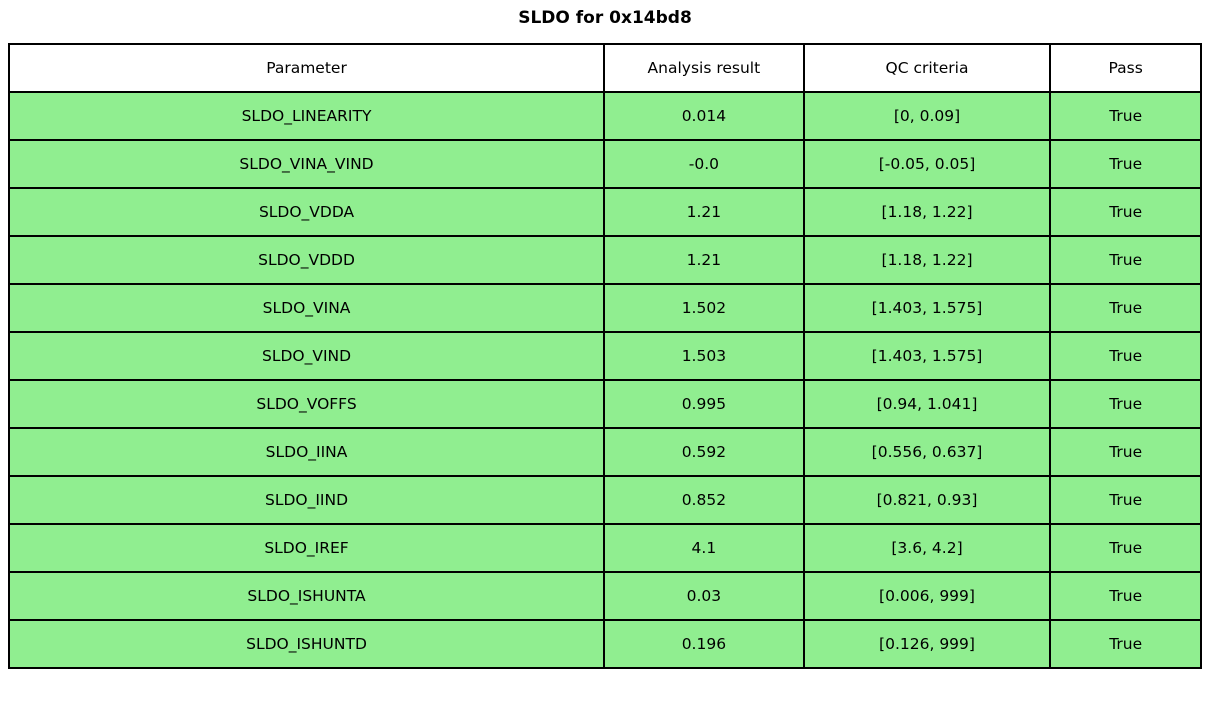 The height and width of the screenshot is (705, 1210). Describe the element at coordinates (927, 500) in the screenshot. I see `cell-criteria: [0.821, 0.93]` at that location.